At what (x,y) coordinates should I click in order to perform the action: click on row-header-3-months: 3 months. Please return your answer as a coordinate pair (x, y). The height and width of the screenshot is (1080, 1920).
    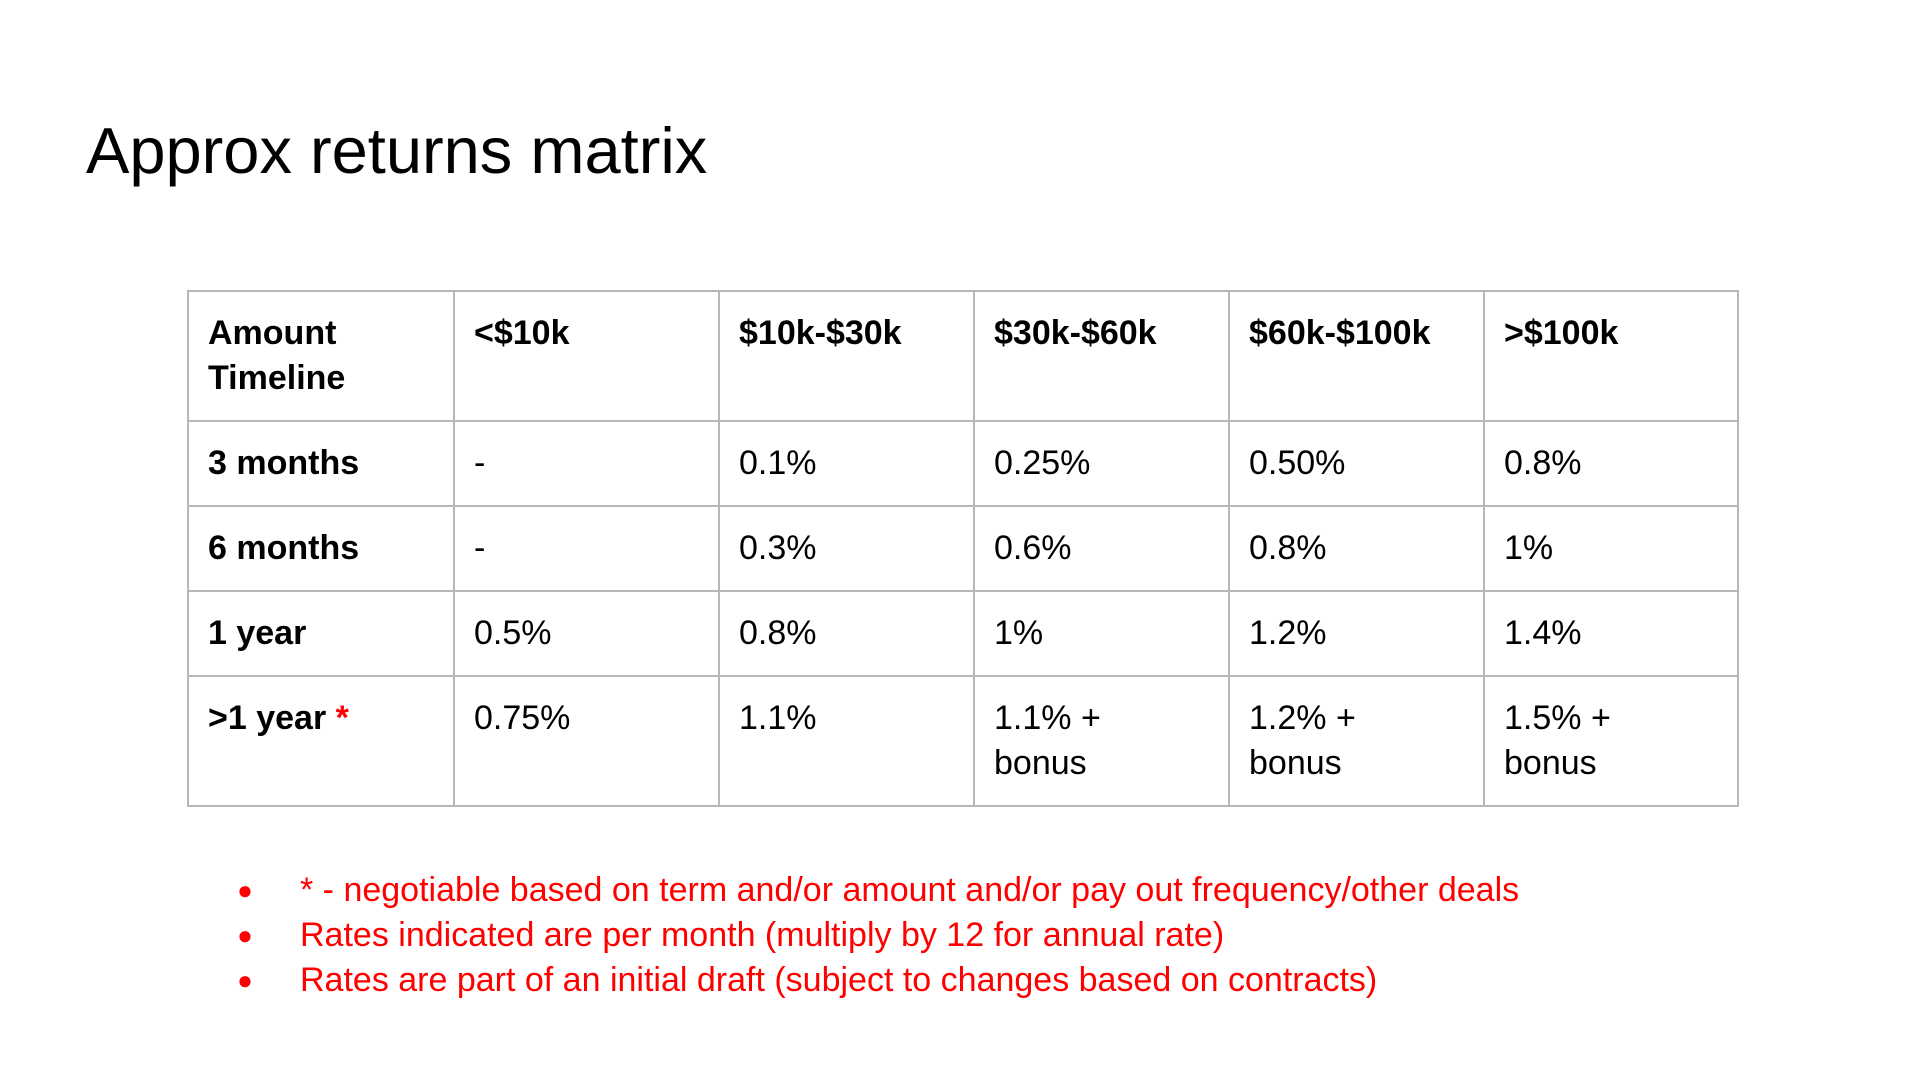
    Looking at the image, I should click on (321, 463).